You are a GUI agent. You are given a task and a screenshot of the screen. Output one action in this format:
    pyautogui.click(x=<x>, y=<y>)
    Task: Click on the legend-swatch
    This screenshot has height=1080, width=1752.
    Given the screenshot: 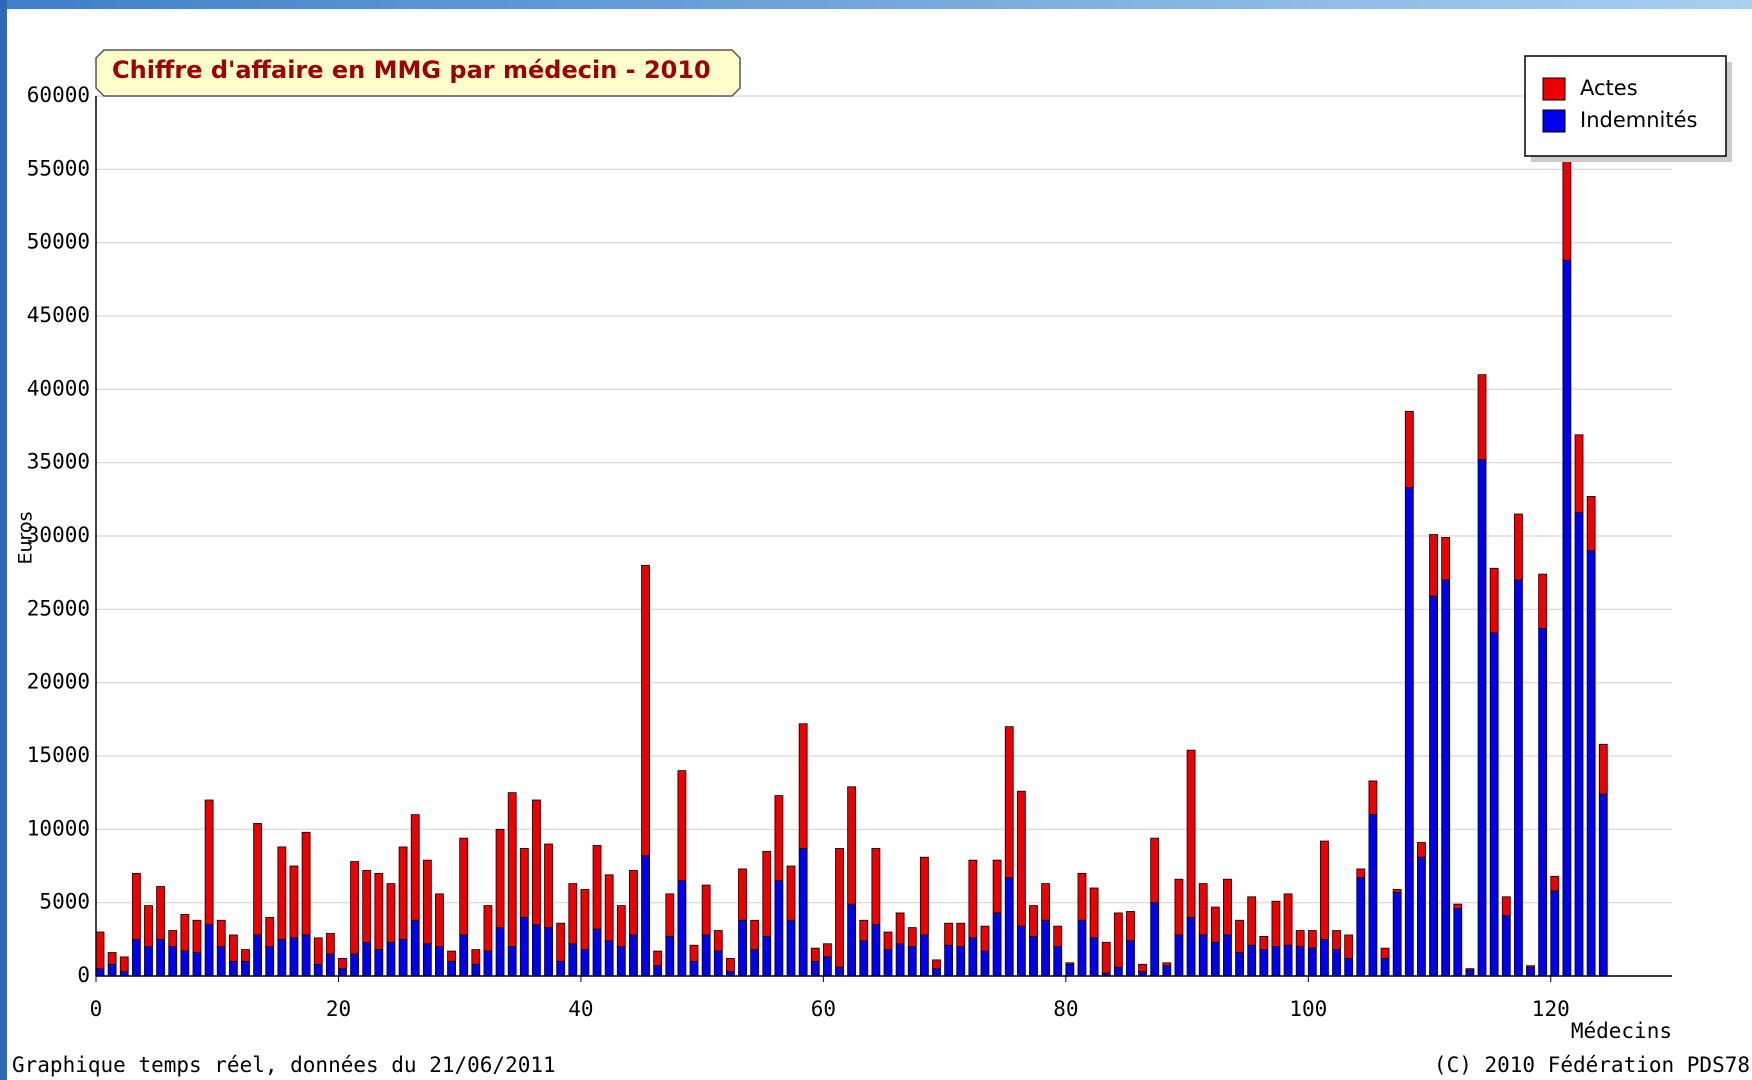 What is the action you would take?
    pyautogui.click(x=1554, y=121)
    